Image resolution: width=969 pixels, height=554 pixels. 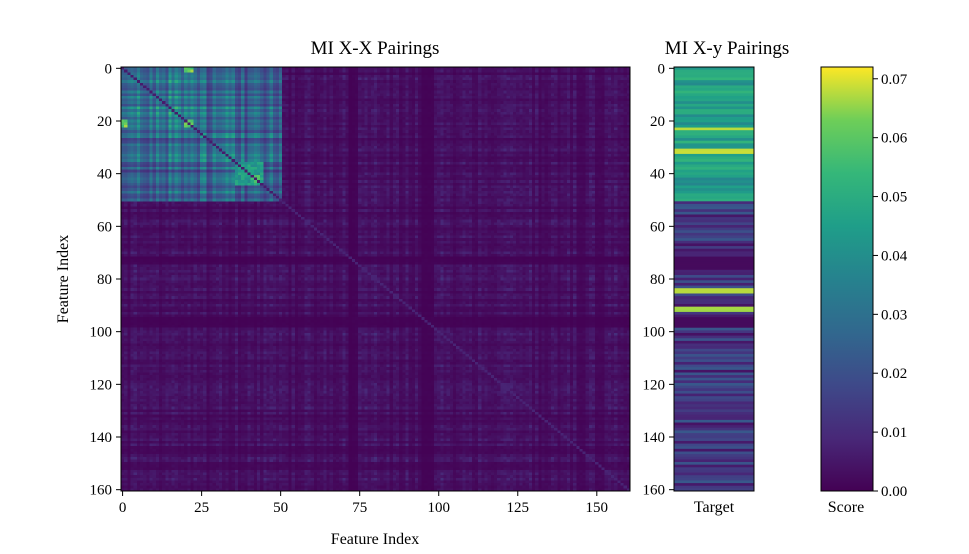 What do you see at coordinates (201, 508) in the screenshot?
I see `xx-xtick-label: 25` at bounding box center [201, 508].